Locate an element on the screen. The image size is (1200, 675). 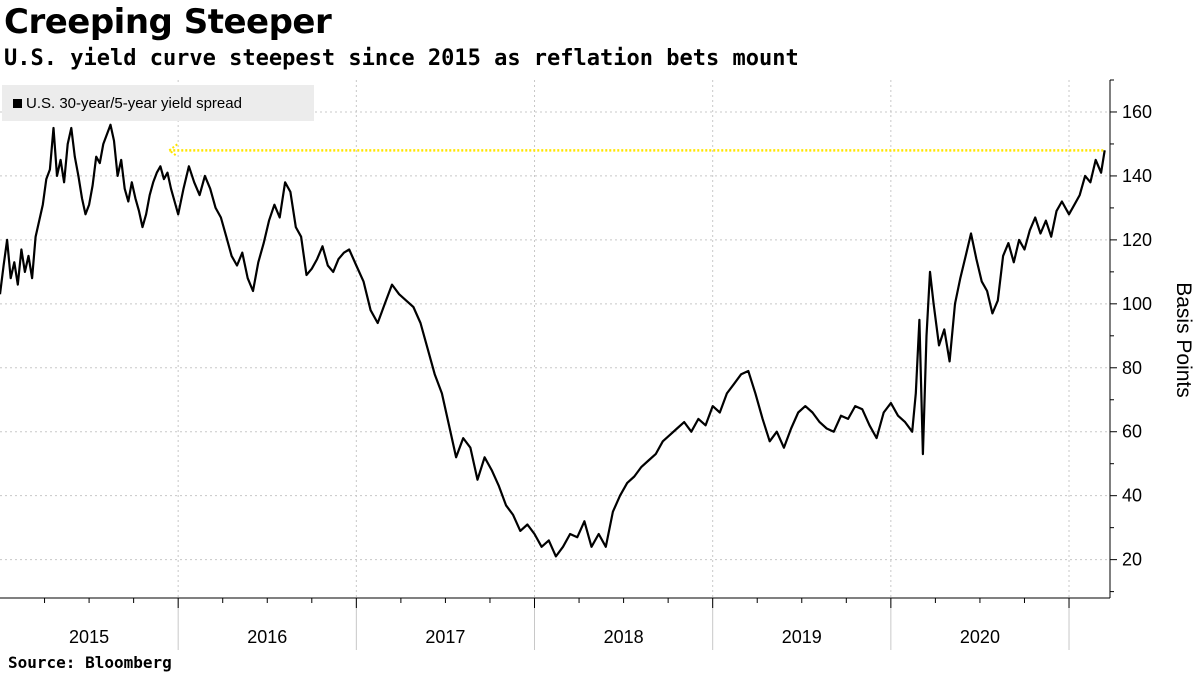
reference-layer is located at coordinates (636, 150).